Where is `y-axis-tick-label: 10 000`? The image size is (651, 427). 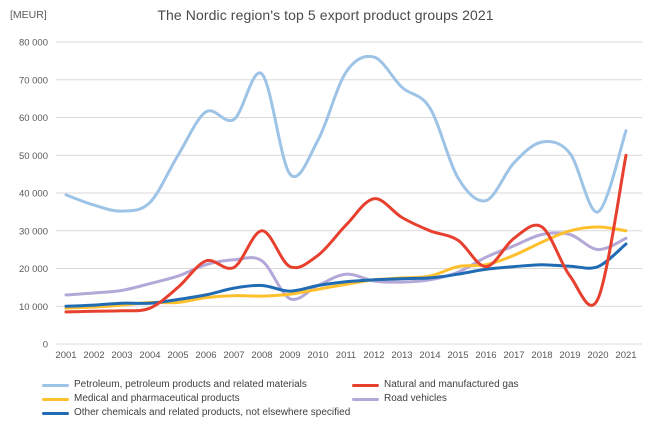
y-axis-tick-label: 10 000 is located at coordinates (33, 307).